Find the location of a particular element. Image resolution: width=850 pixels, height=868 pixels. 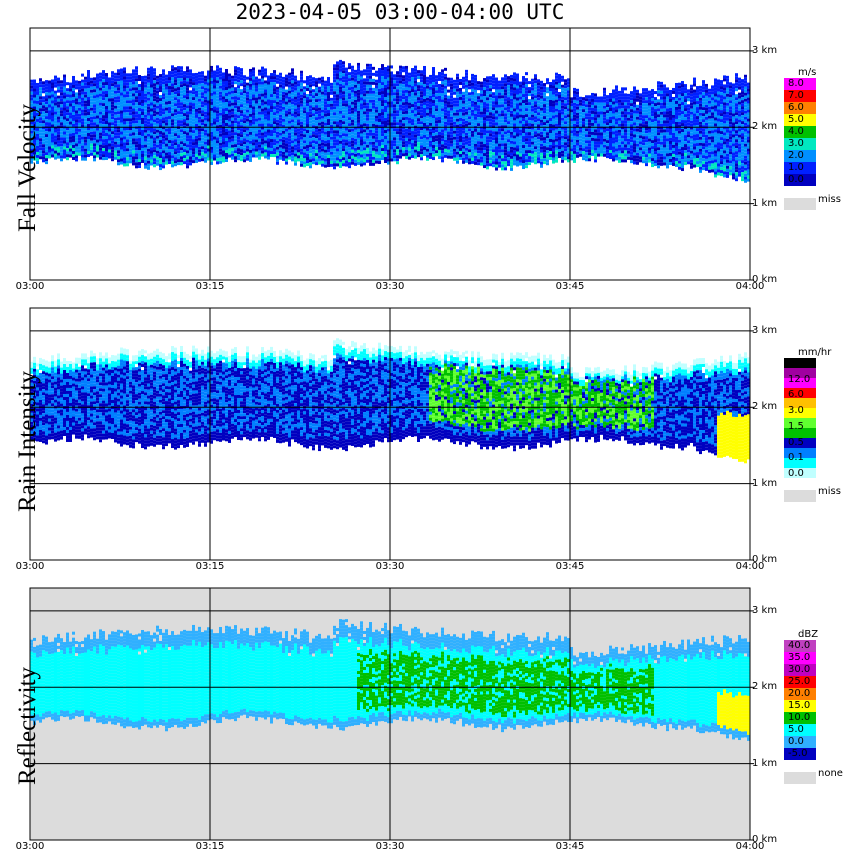

legend-level-label: 35.0 is located at coordinates (799, 657).